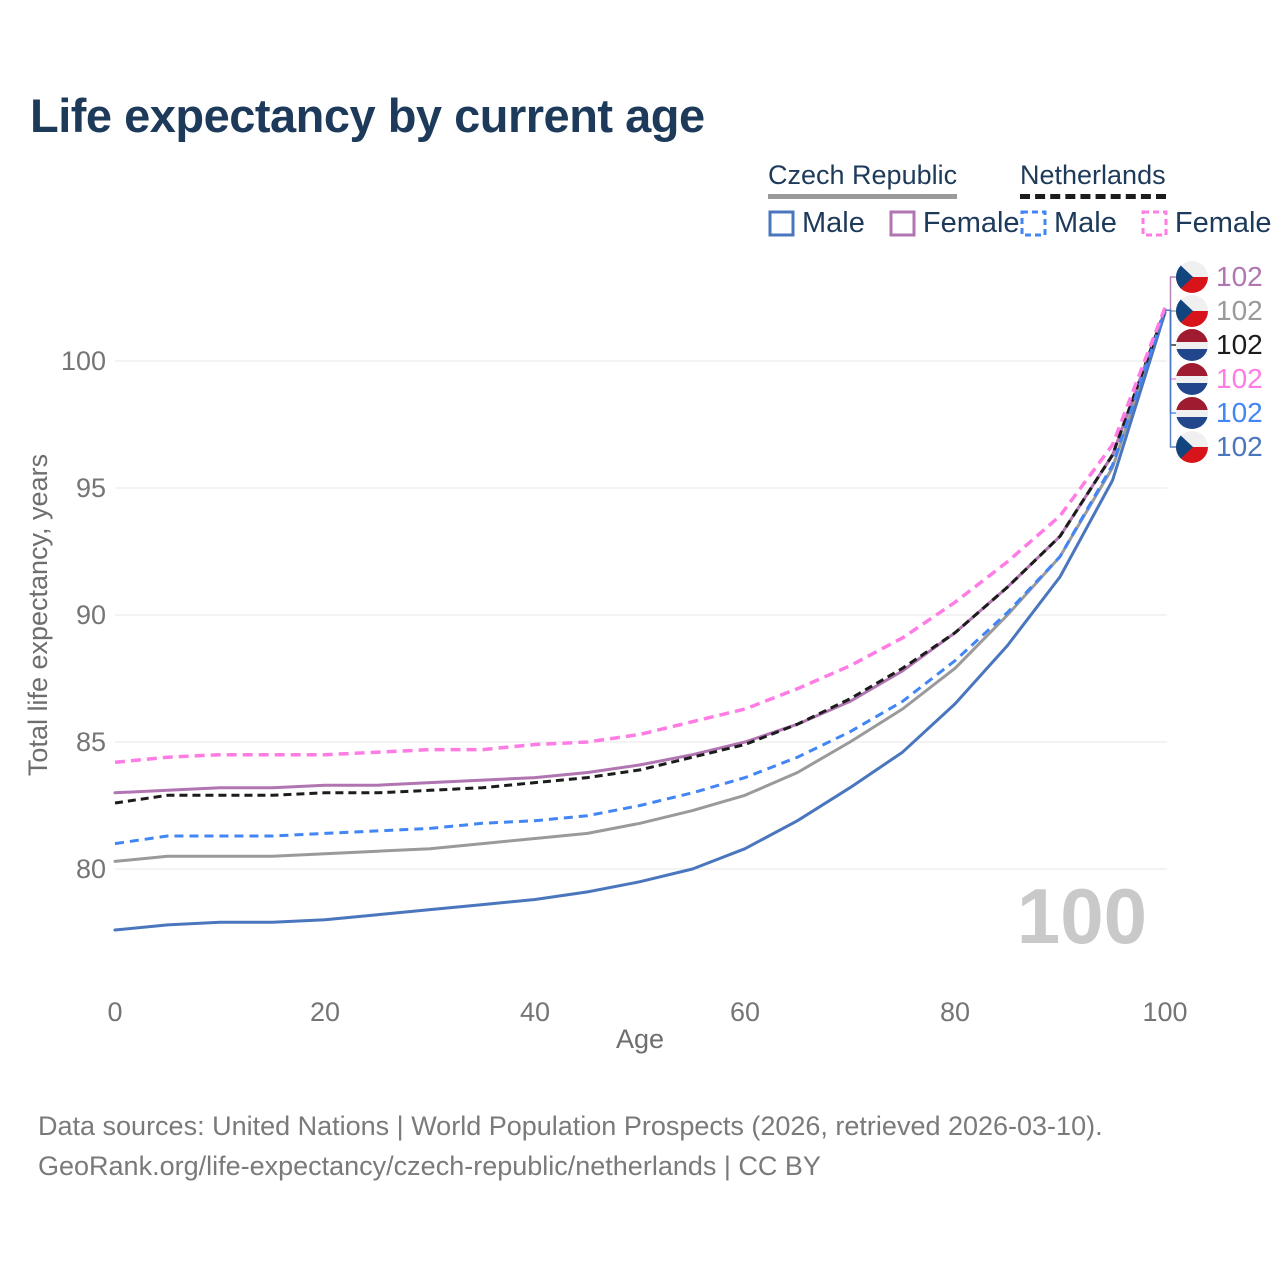 The height and width of the screenshot is (1280, 1280). Describe the element at coordinates (1082, 916) in the screenshot. I see `hover-age-watermark: 100` at that location.